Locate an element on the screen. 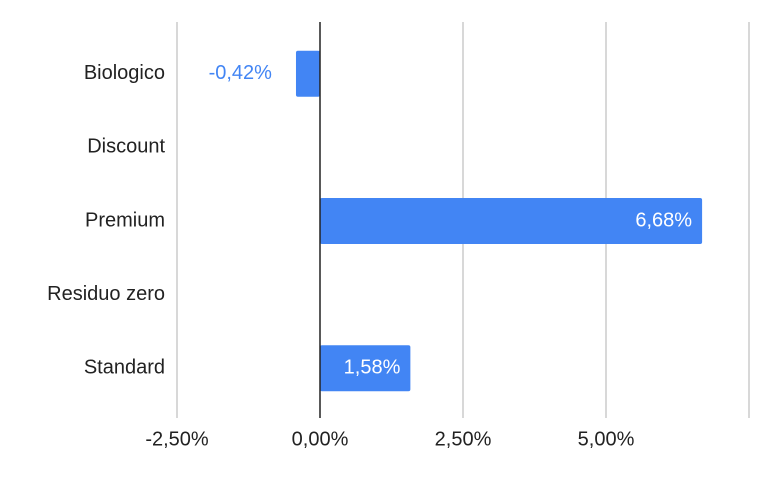  x-tick-label: 0,00% is located at coordinates (320, 439).